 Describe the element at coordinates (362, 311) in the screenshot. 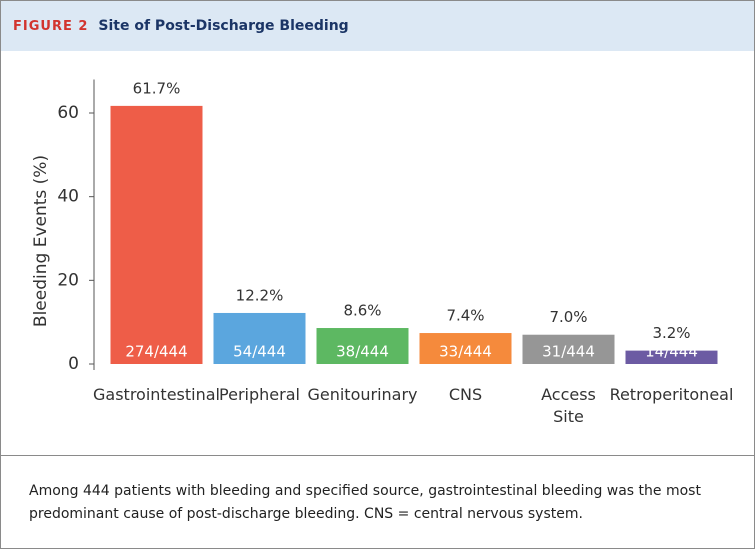

I see `value-label: 8.6%` at that location.